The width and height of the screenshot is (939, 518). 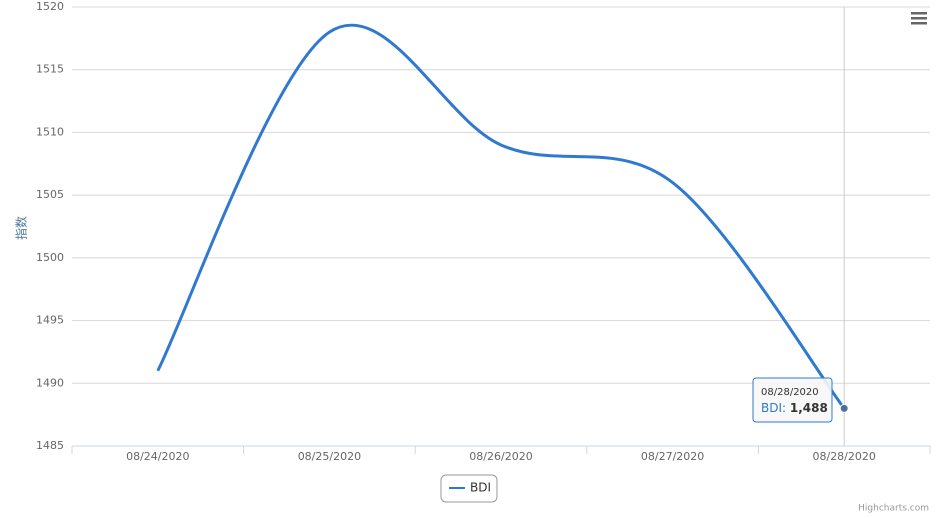 What do you see at coordinates (50, 382) in the screenshot?
I see `y-tick-label: 1490` at bounding box center [50, 382].